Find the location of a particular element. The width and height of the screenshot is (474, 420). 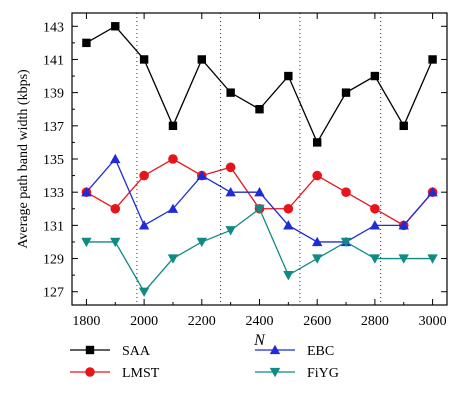

legend-label-ebc: EBC is located at coordinates (320, 351).